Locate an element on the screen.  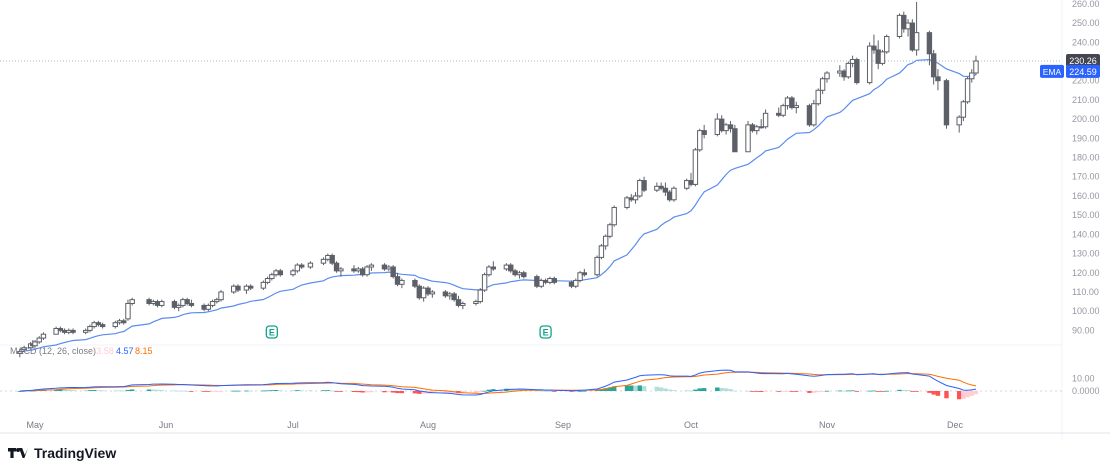
tradingview-branding: TradingView is located at coordinates (62, 453).